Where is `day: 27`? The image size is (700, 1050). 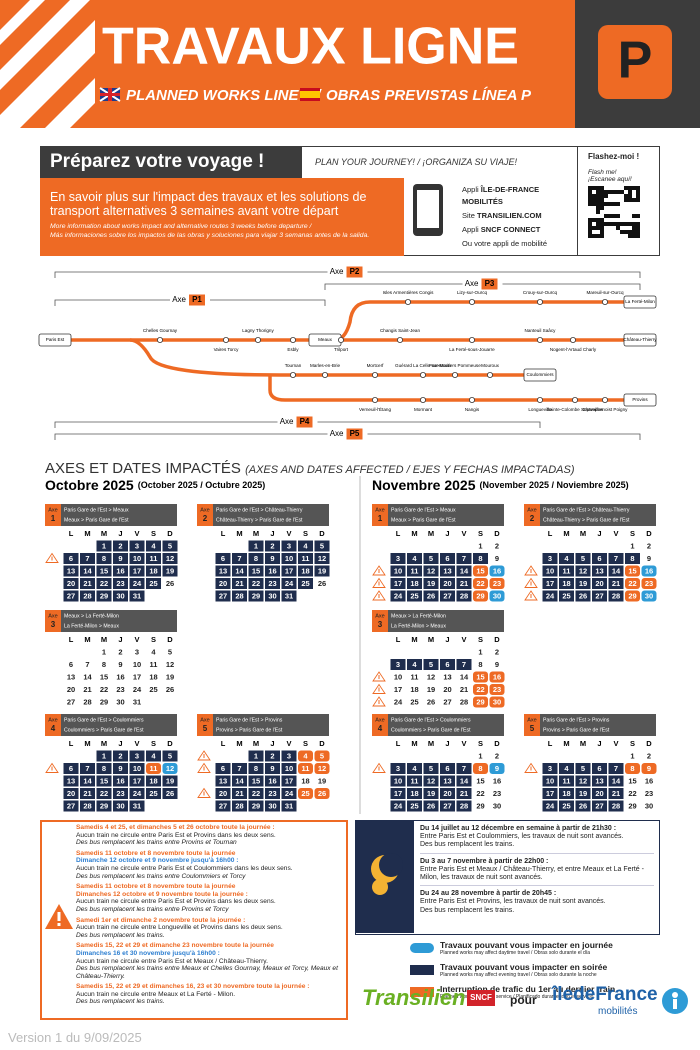
day: 27 is located at coordinates (223, 805).